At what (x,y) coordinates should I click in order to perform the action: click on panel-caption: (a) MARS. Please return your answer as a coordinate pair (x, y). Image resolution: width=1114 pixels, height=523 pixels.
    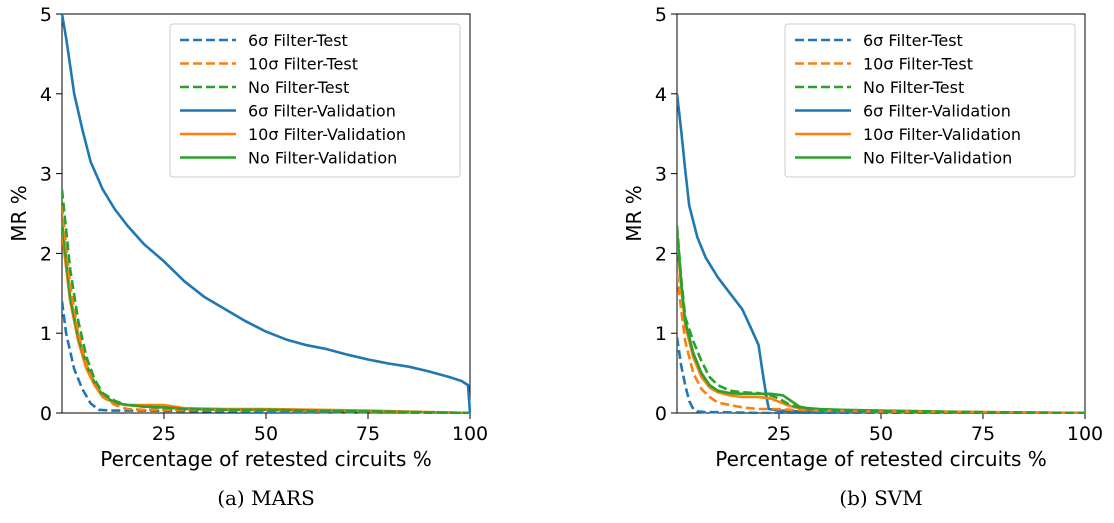
    Looking at the image, I should click on (266, 498).